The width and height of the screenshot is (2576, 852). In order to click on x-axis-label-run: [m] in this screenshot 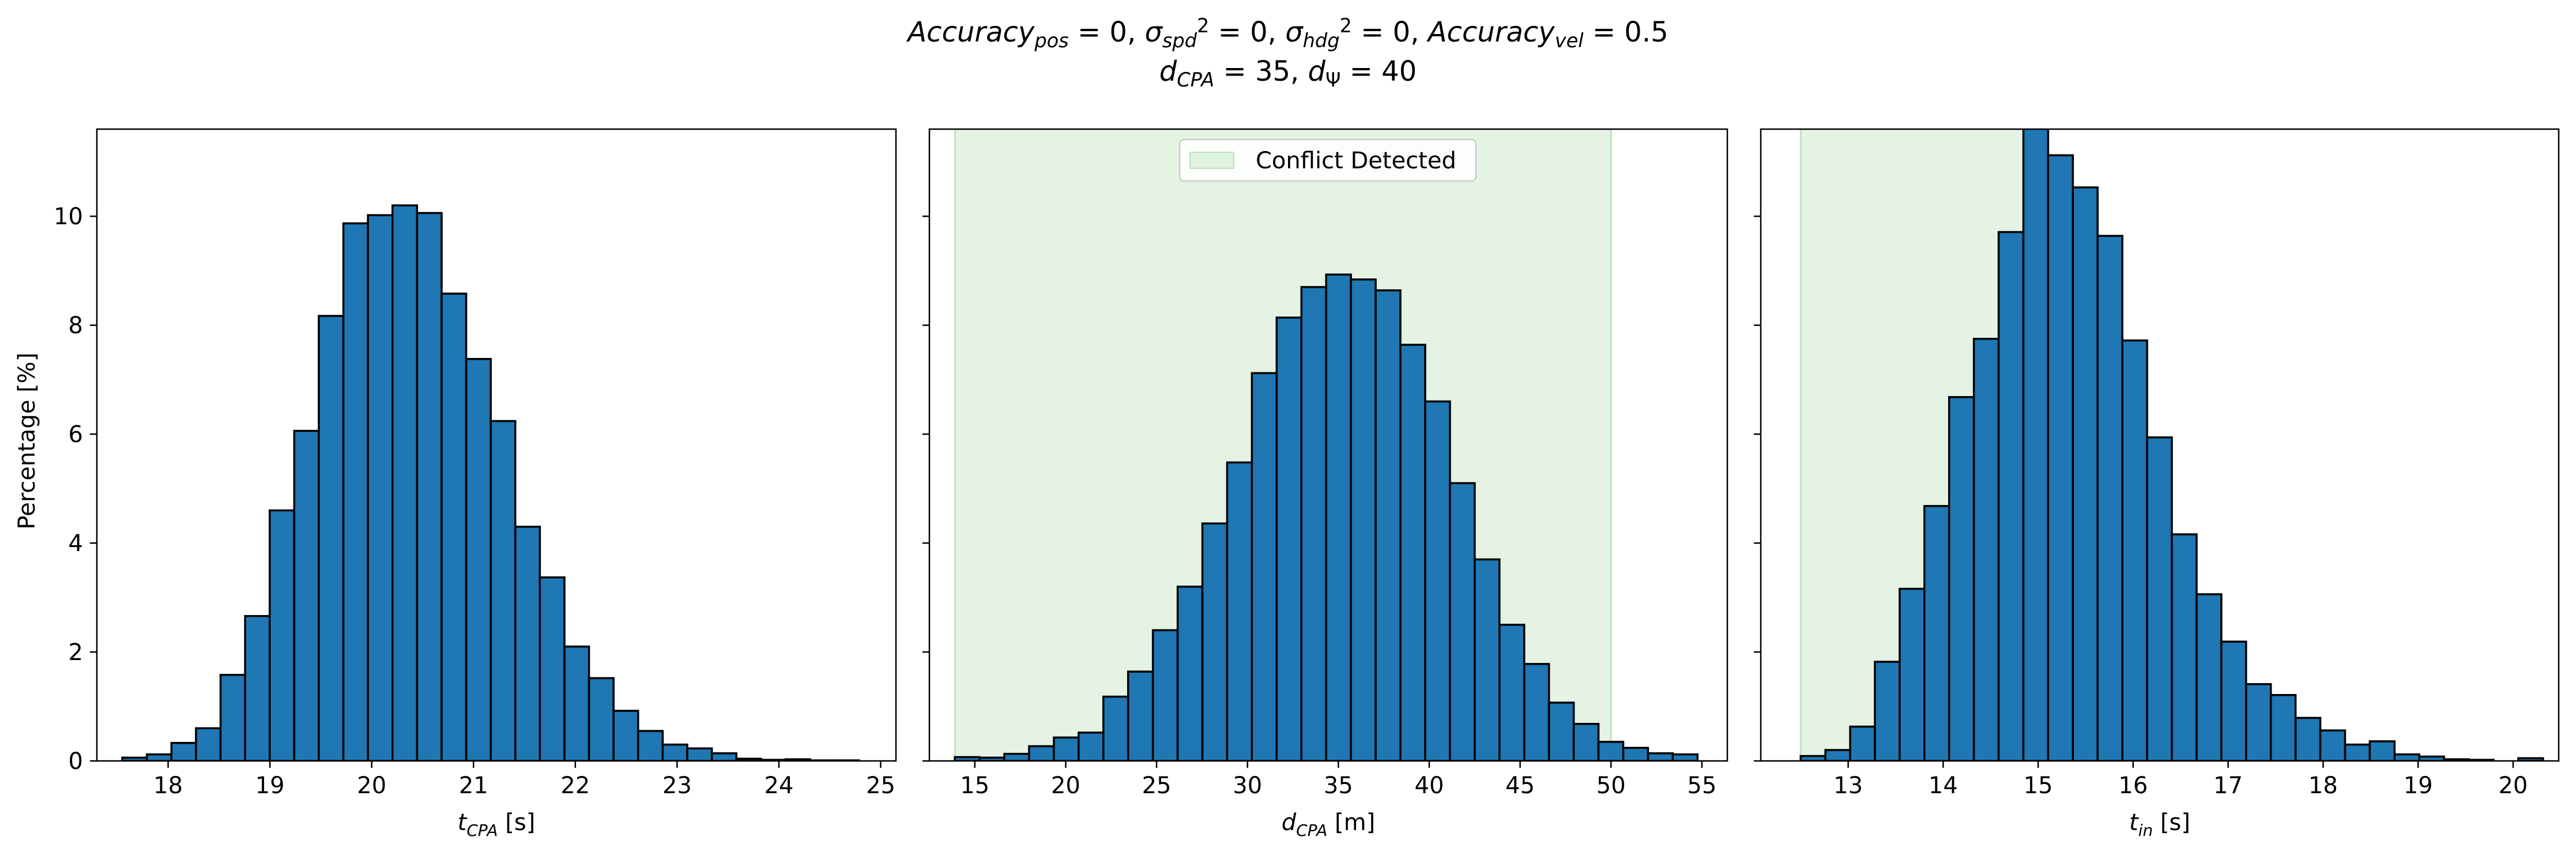, I will do `click(1351, 822)`.